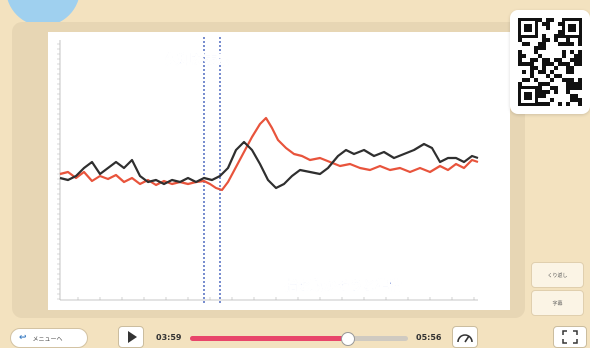 This screenshot has width=590, height=348. I want to click on caption-prepare-finger: 指を動かそうと準備, so click(342, 286).